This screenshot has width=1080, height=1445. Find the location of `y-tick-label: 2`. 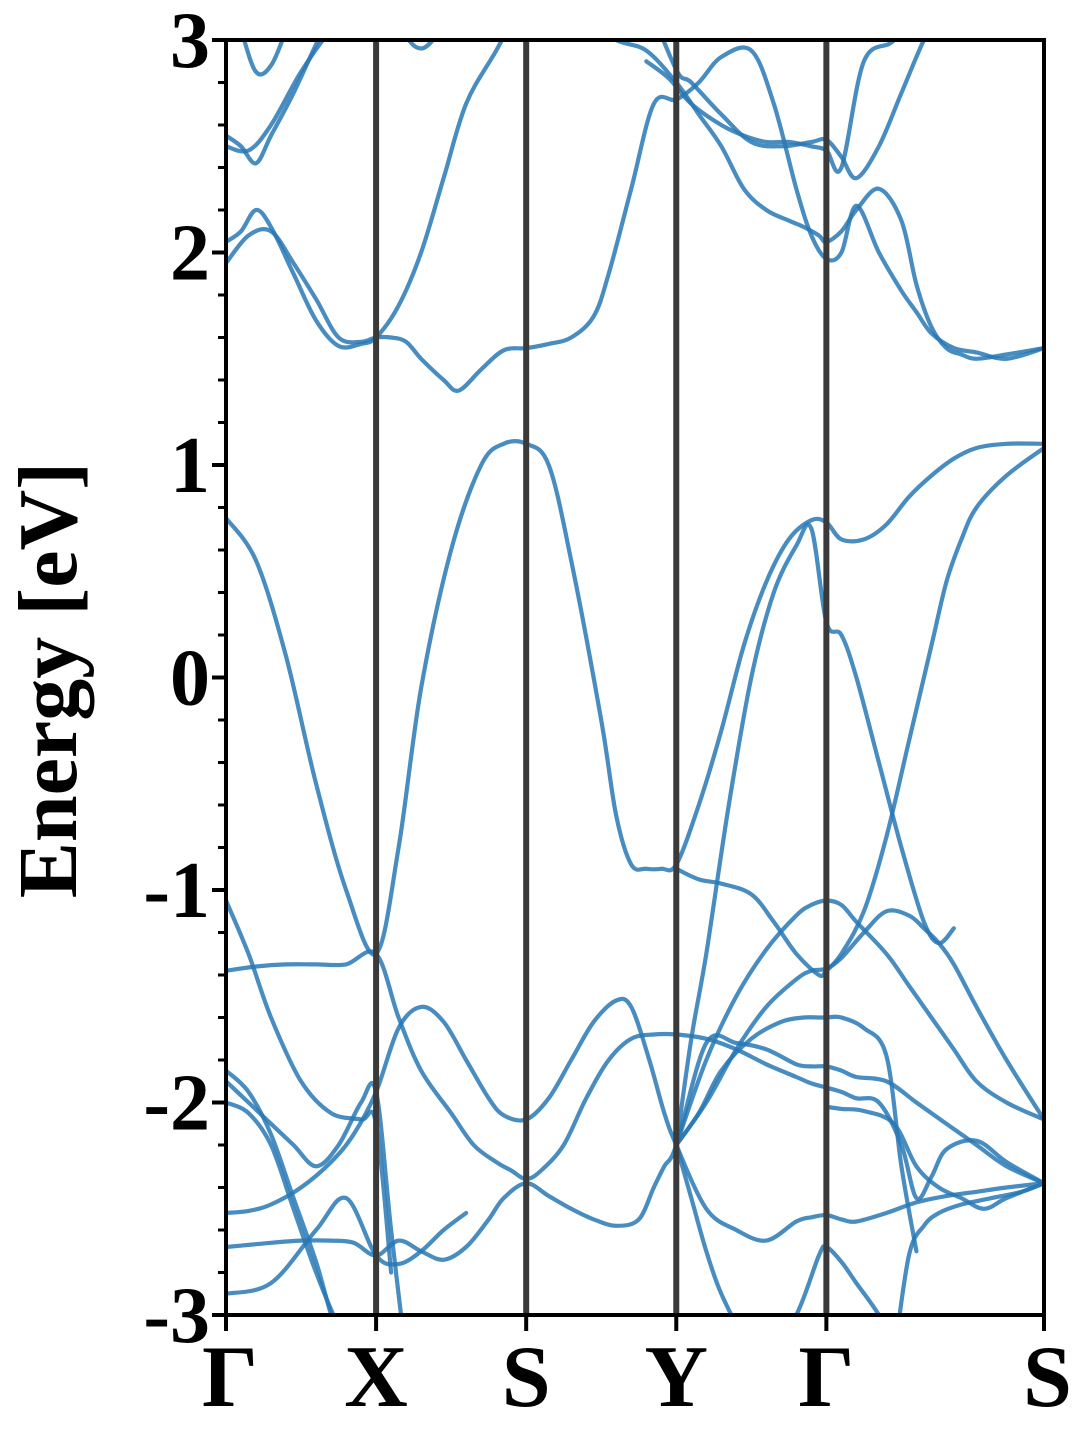

y-tick-label: 2 is located at coordinates (190, 254).